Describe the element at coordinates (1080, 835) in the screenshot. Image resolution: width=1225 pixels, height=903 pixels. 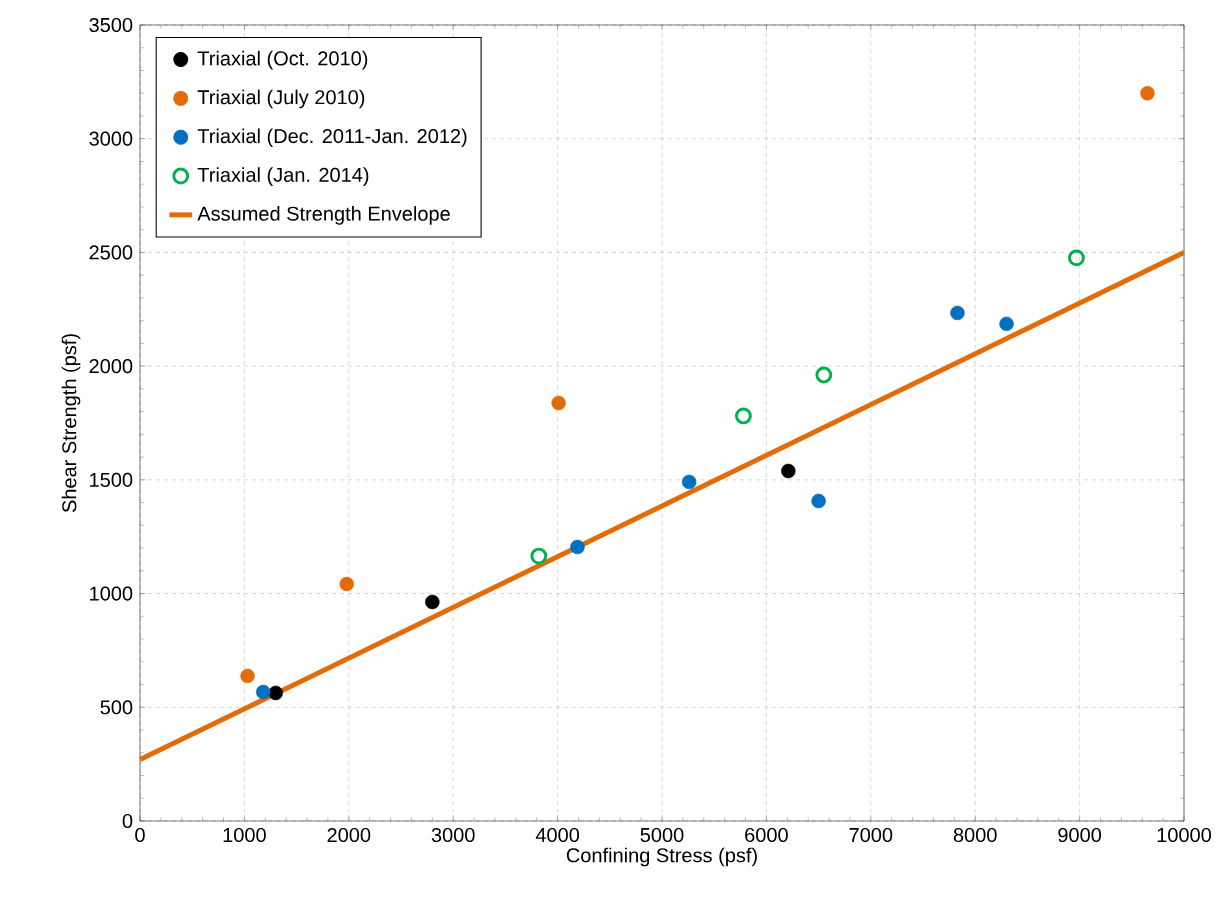
I see `x-tick-label: 9000` at that location.